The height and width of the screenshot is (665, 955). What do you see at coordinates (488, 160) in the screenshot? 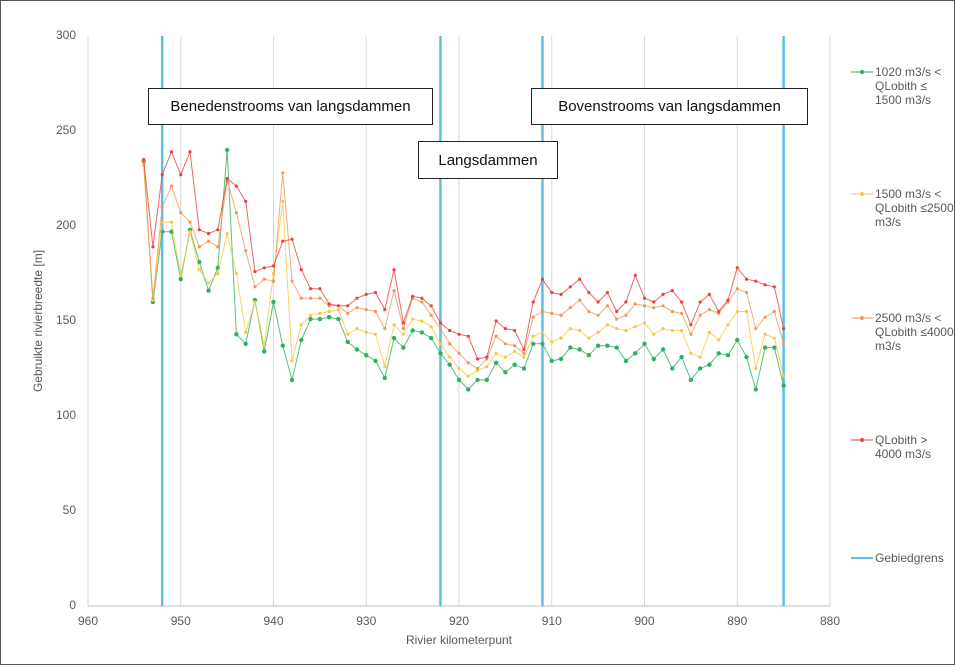
I see `annotation: Langsdammen` at bounding box center [488, 160].